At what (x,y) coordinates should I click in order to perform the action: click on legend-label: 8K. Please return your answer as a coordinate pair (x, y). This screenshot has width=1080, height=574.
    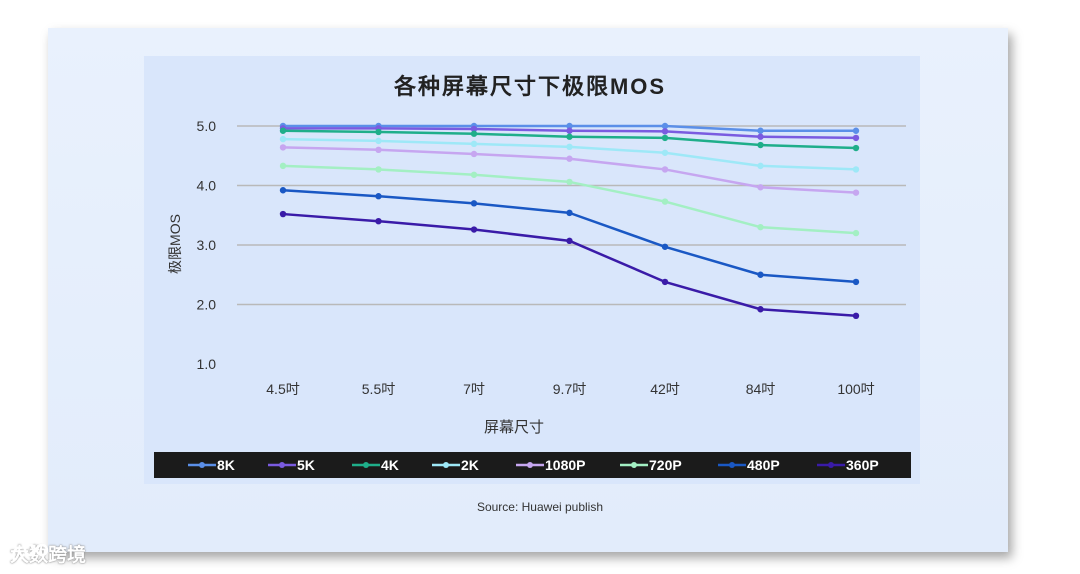
    Looking at the image, I should click on (226, 465).